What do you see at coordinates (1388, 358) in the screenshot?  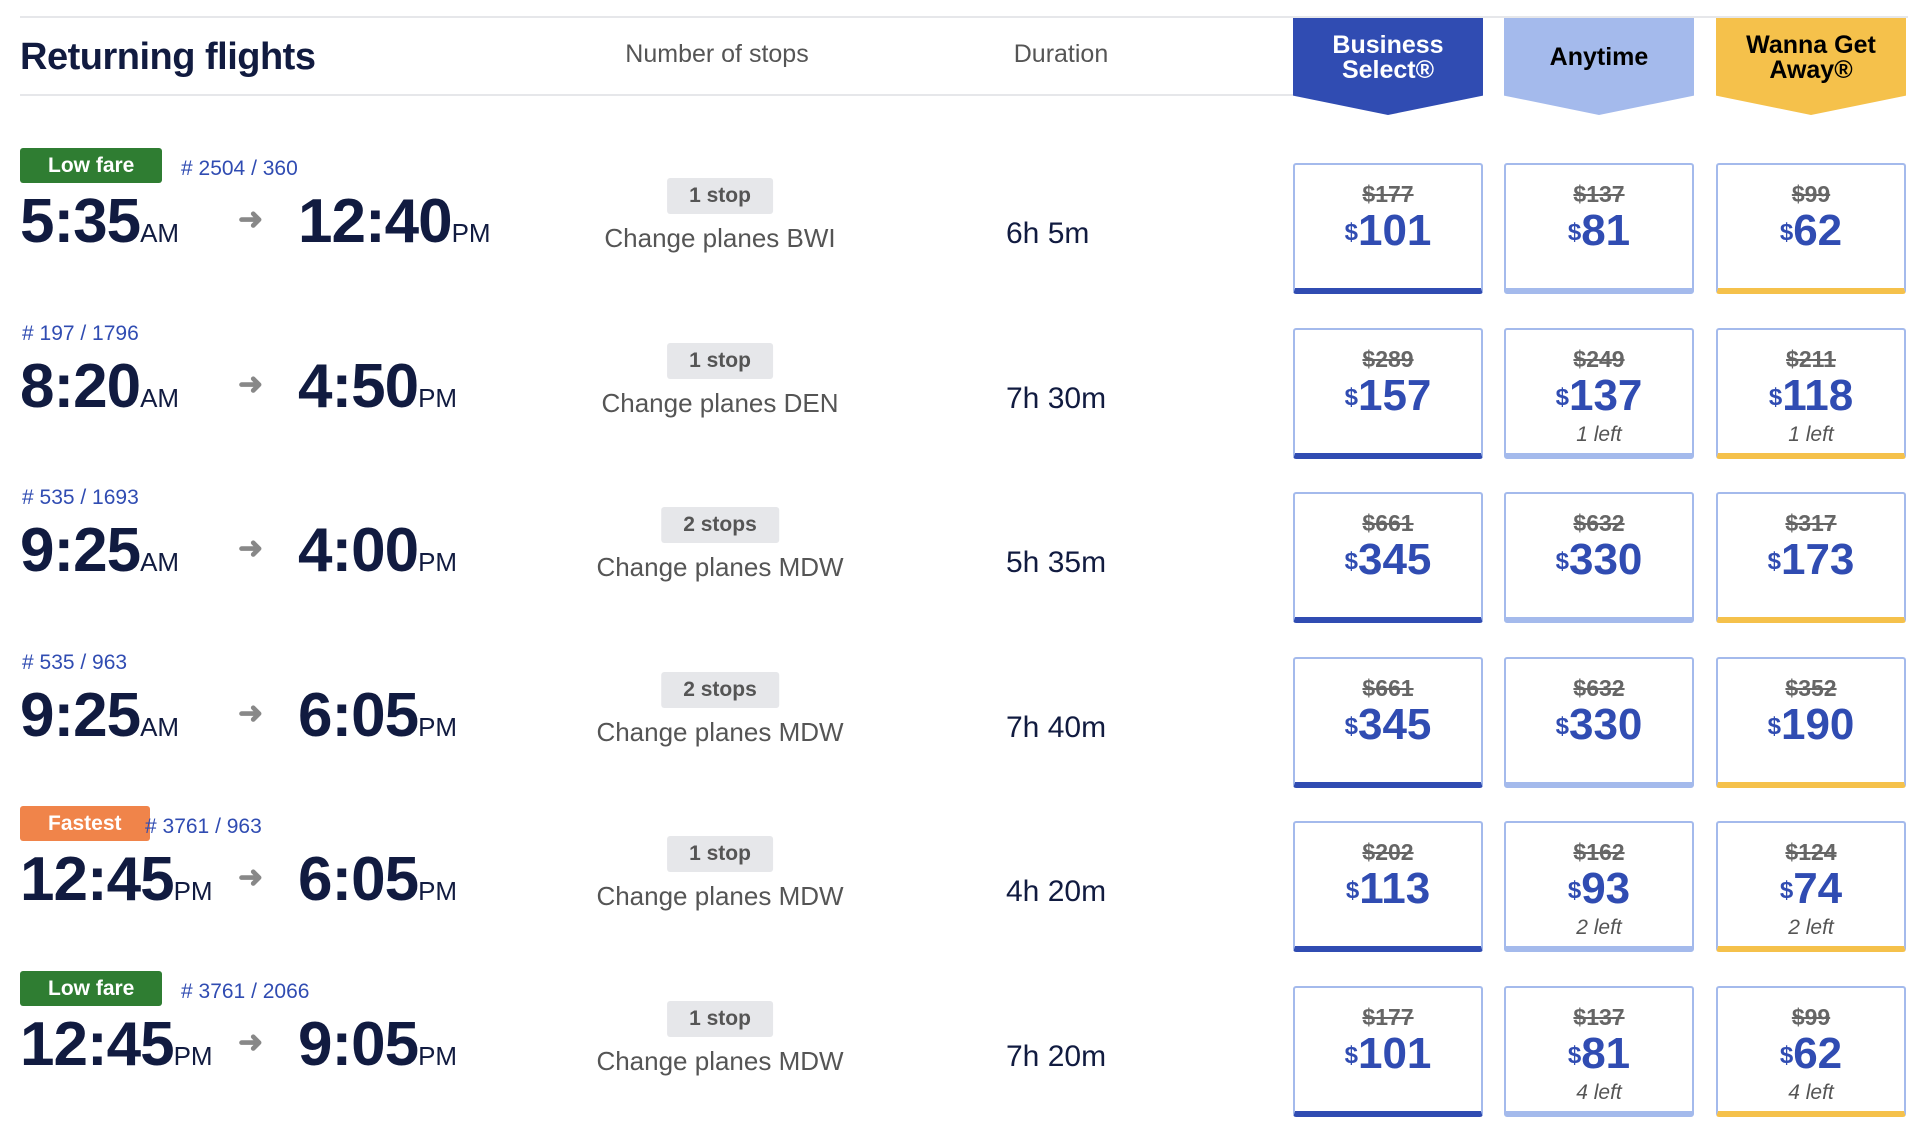 I see `original-price: $289` at bounding box center [1388, 358].